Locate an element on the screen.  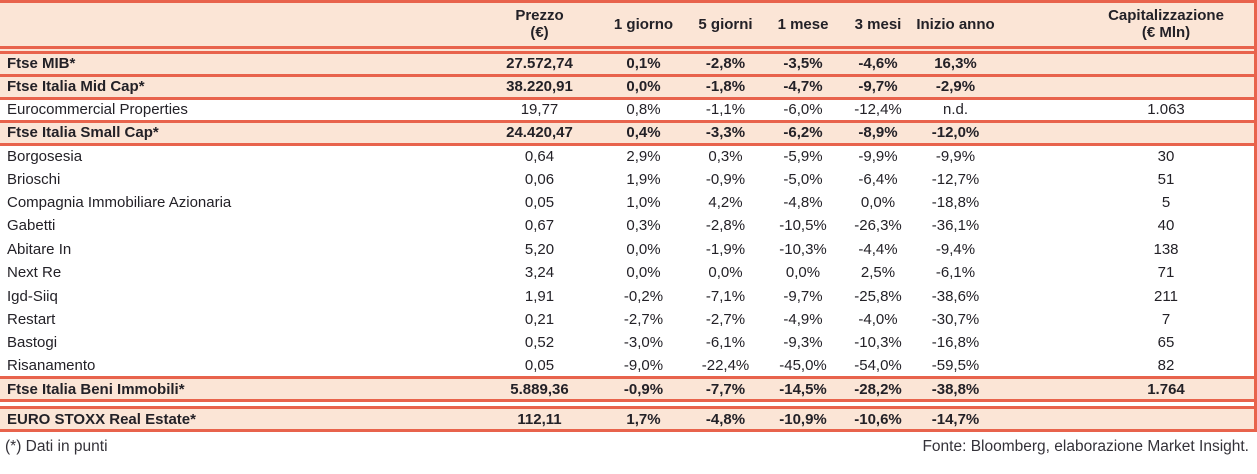
cell-1-mese: -9,7% is located at coordinates (803, 296).